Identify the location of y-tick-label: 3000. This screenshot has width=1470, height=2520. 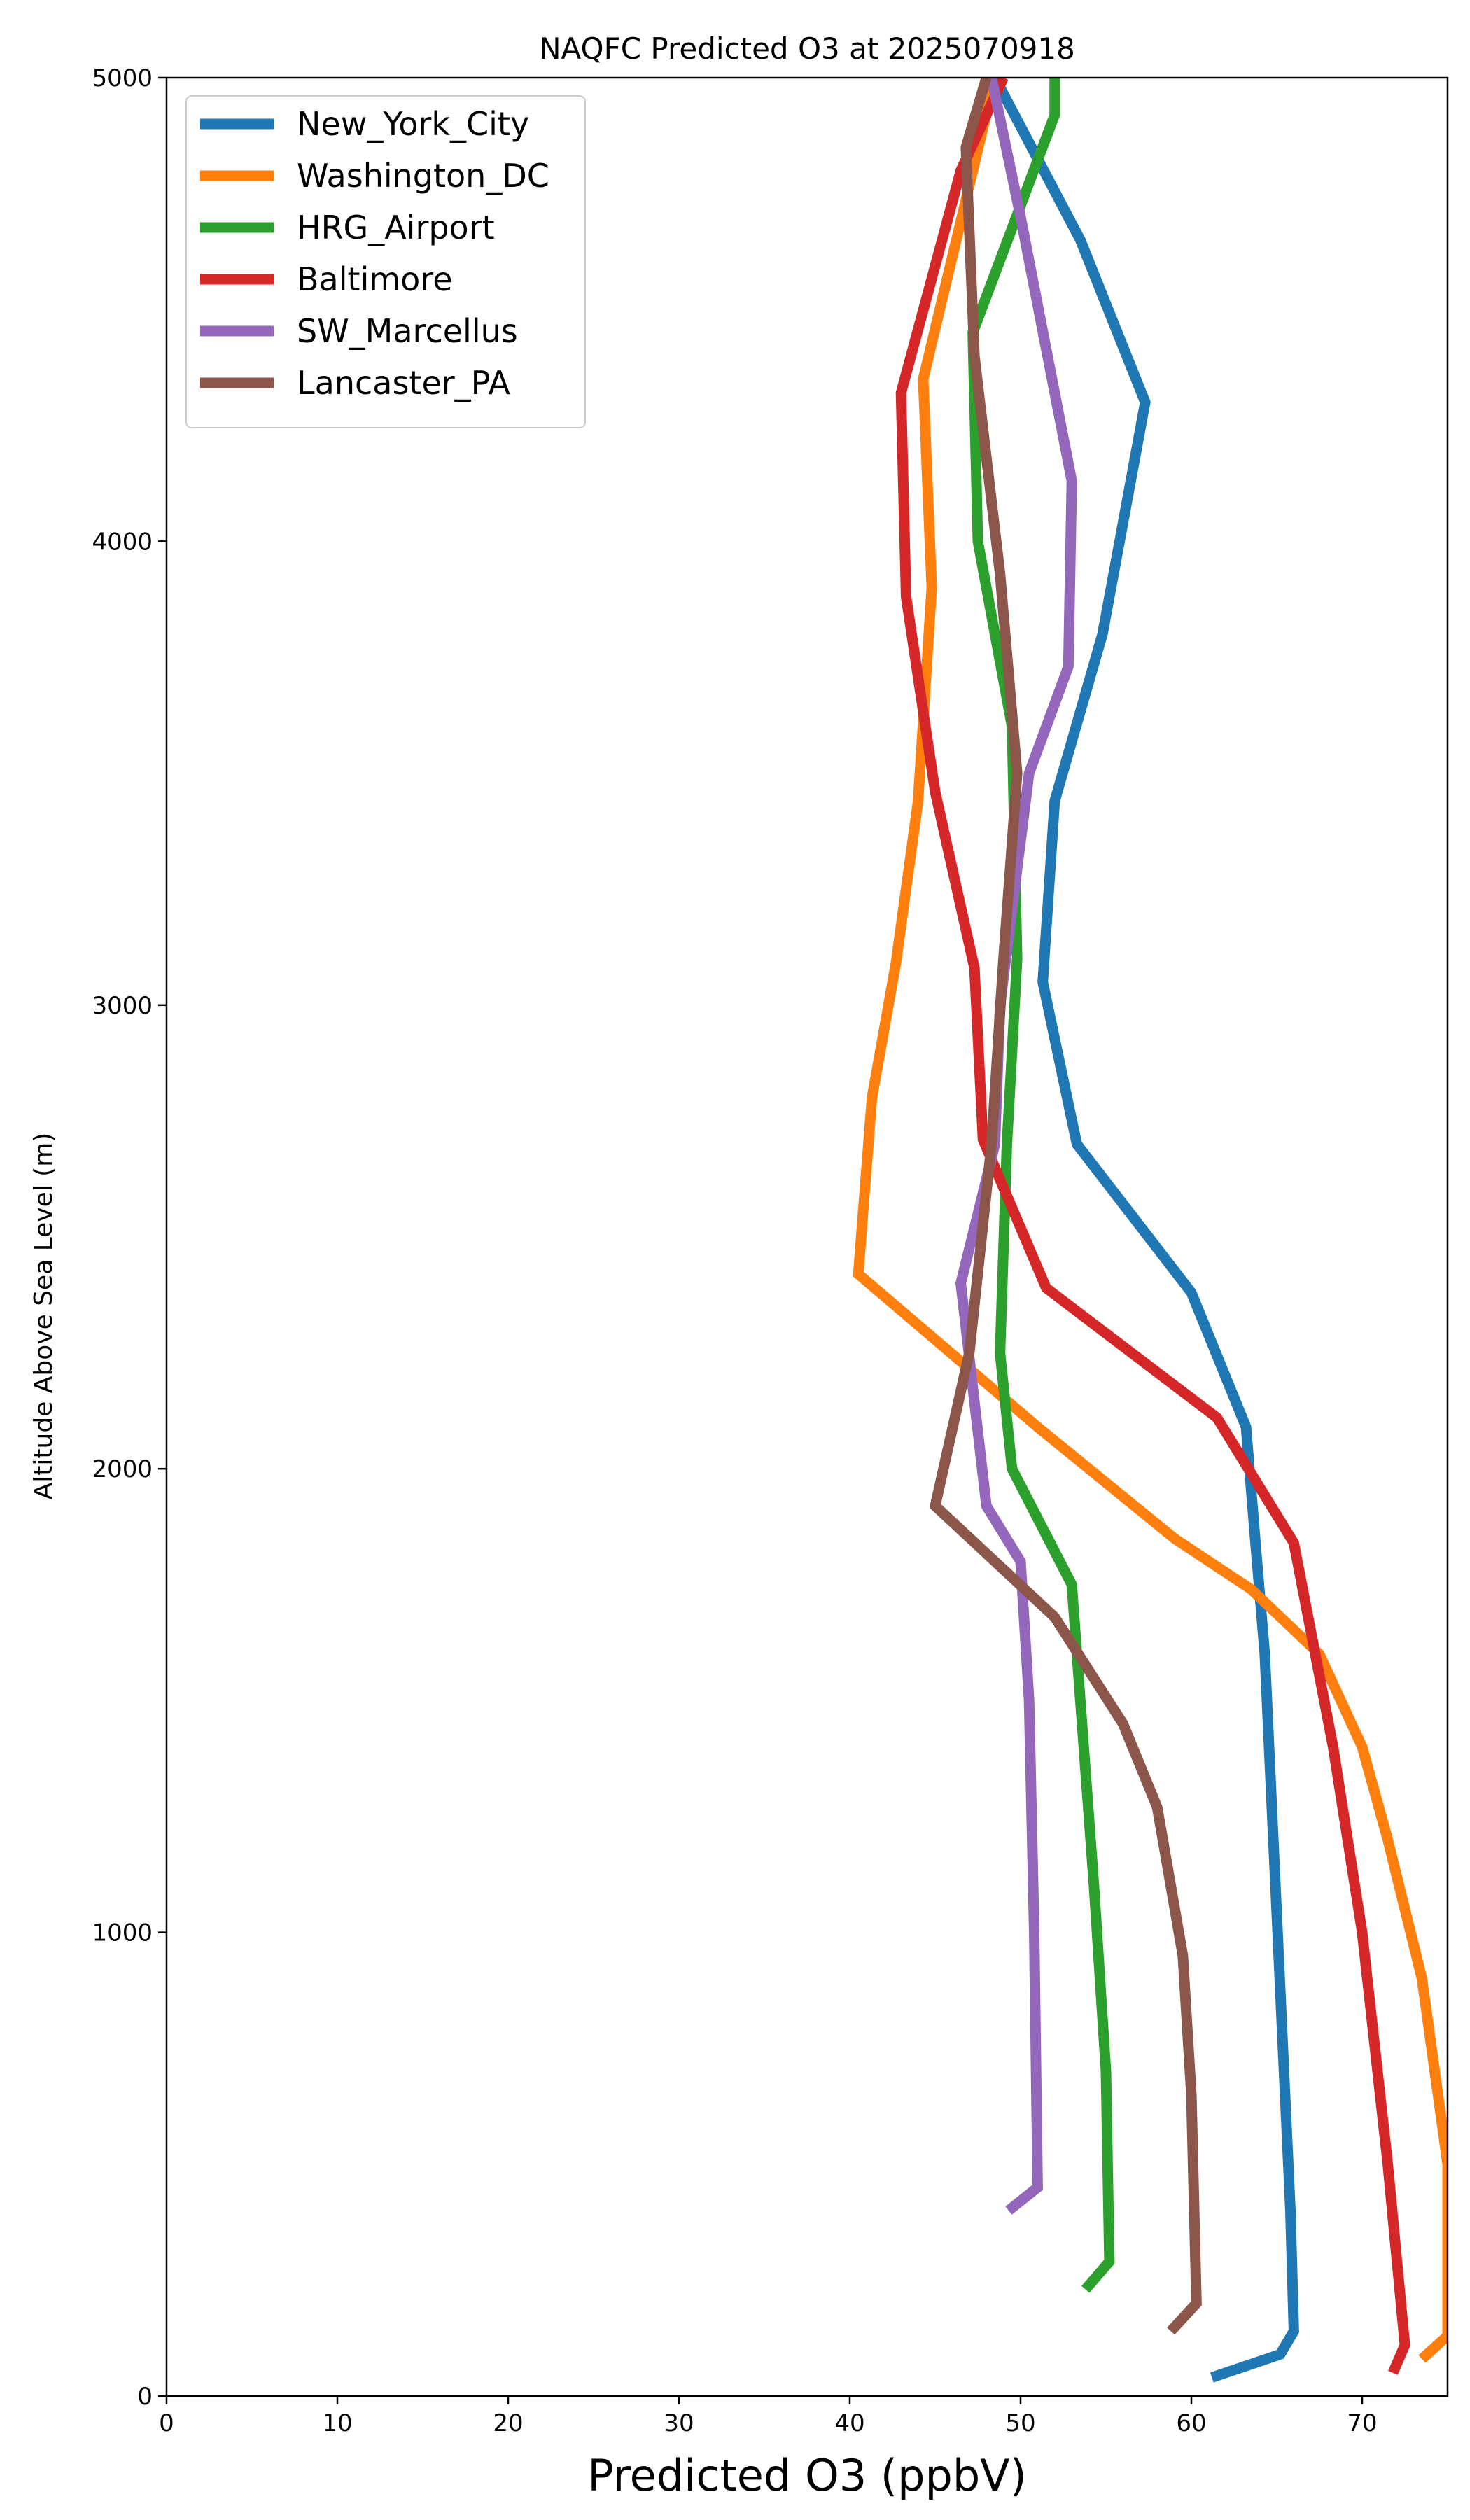
(122, 1006).